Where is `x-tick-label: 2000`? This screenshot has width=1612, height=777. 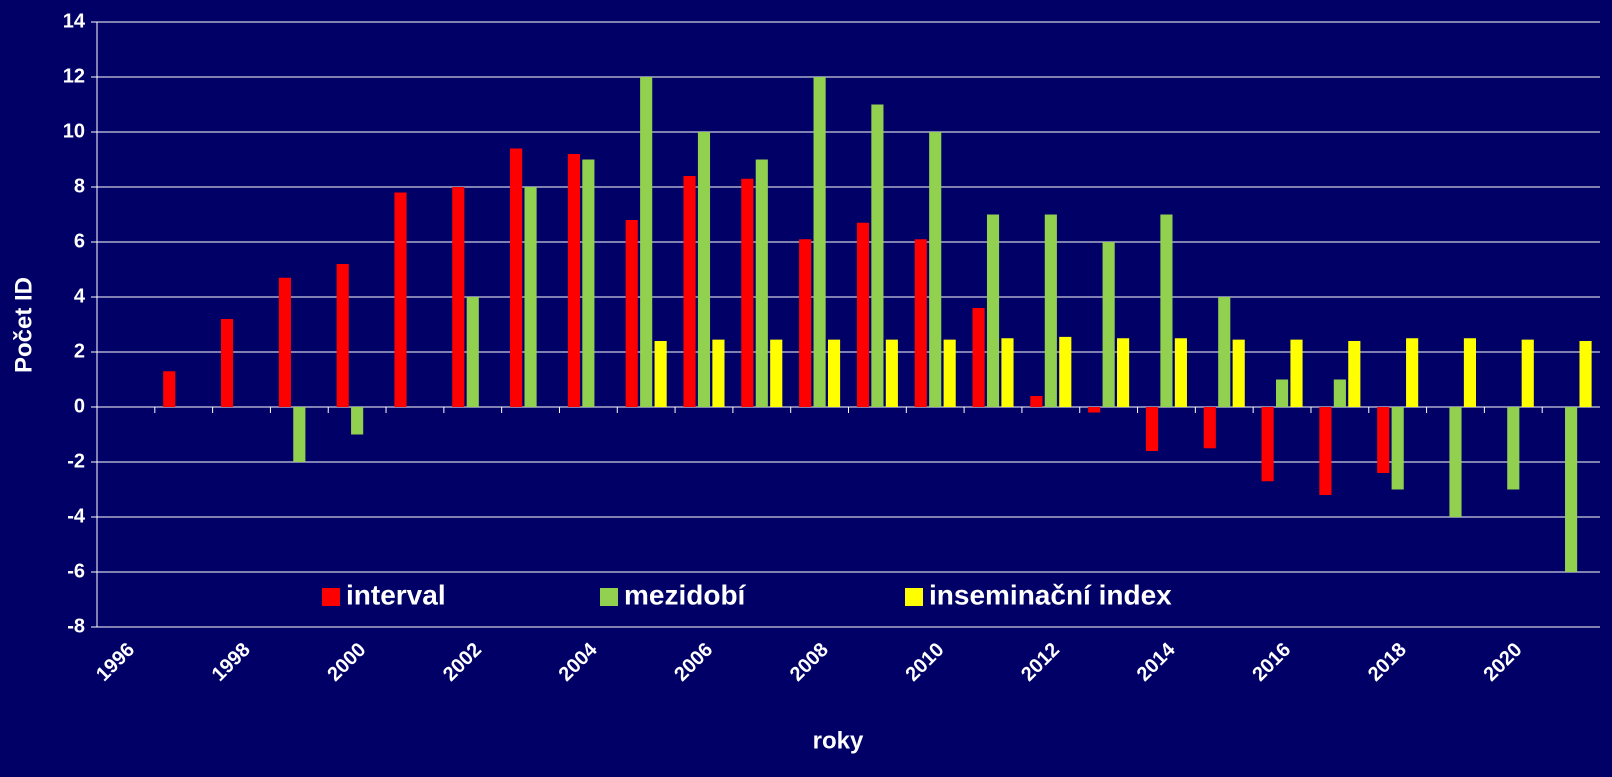
x-tick-label: 2000 is located at coordinates (346, 662).